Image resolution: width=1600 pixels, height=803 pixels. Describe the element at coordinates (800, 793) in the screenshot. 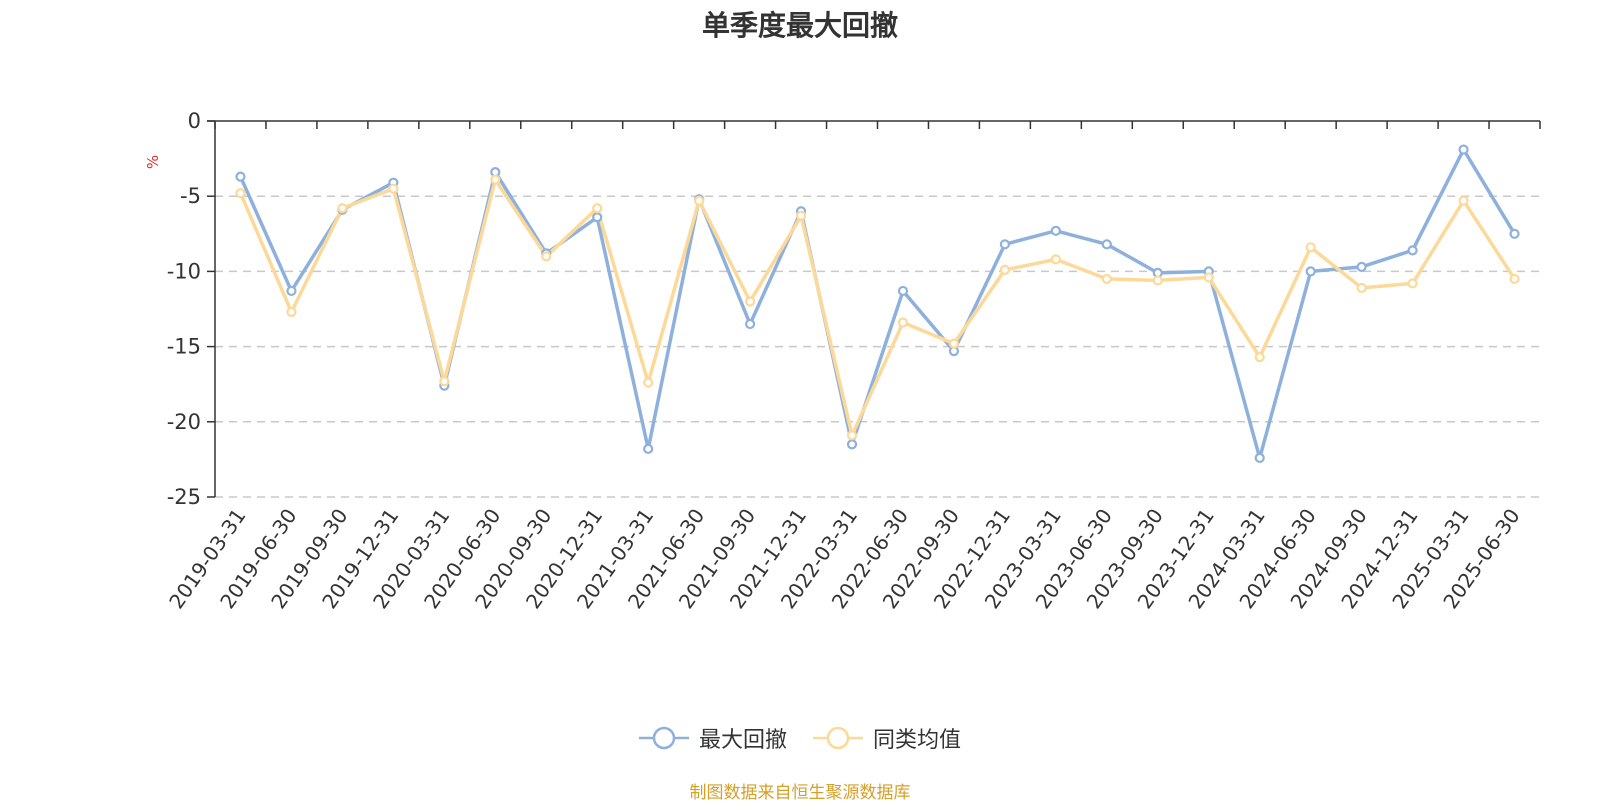

I see `source-note: 制图数据来自恒生聚源数据库` at that location.